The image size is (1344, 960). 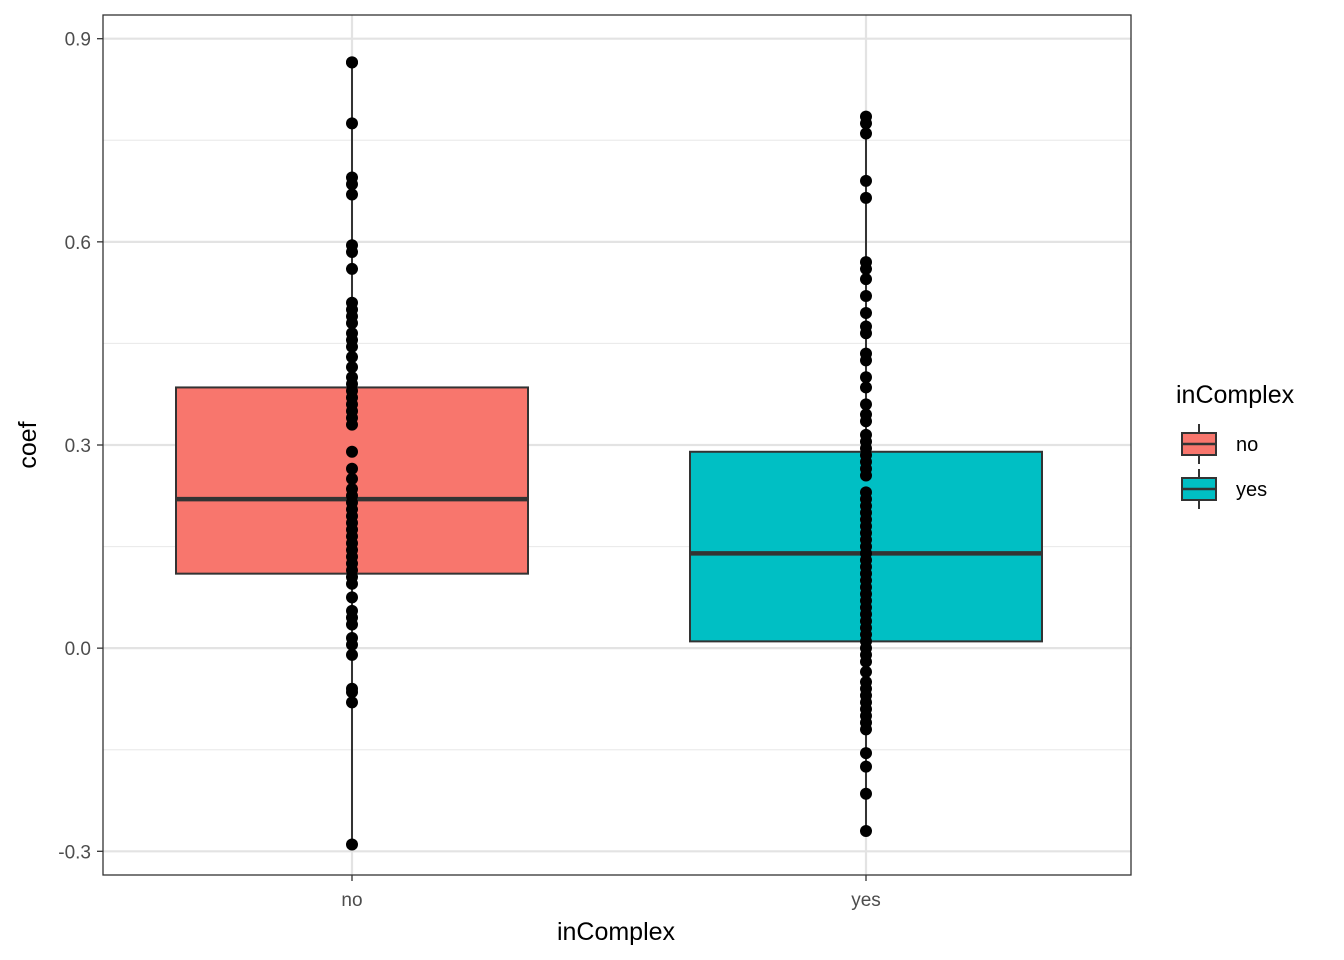 What do you see at coordinates (1251, 490) in the screenshot?
I see `legend-label-yes: yes` at bounding box center [1251, 490].